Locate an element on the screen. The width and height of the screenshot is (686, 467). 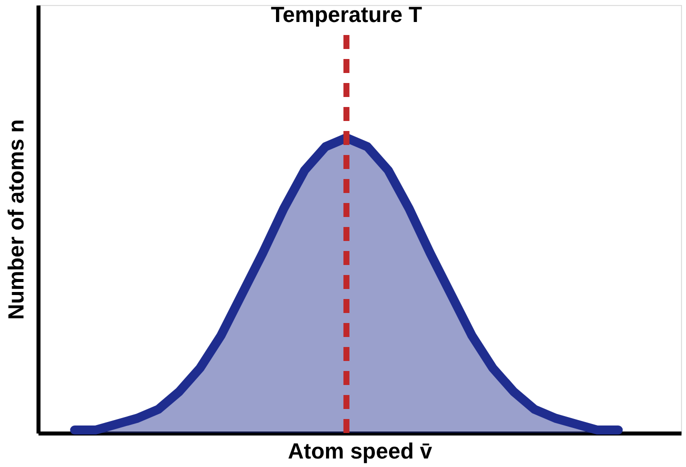
text: Temperature T is located at coordinates (346, 14).